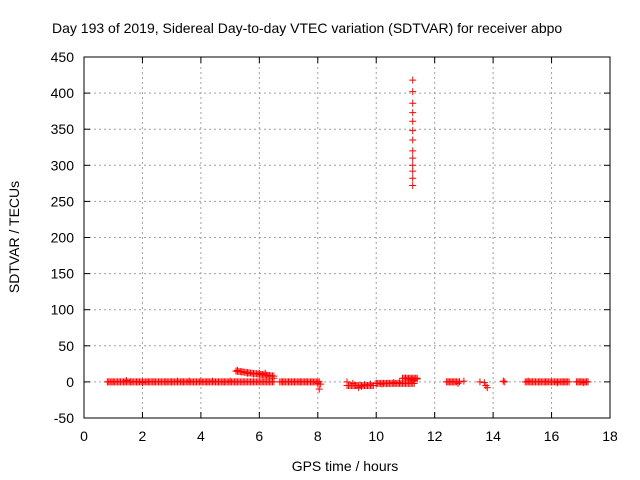  What do you see at coordinates (64, 418) in the screenshot?
I see `y-tick-label: -50` at bounding box center [64, 418].